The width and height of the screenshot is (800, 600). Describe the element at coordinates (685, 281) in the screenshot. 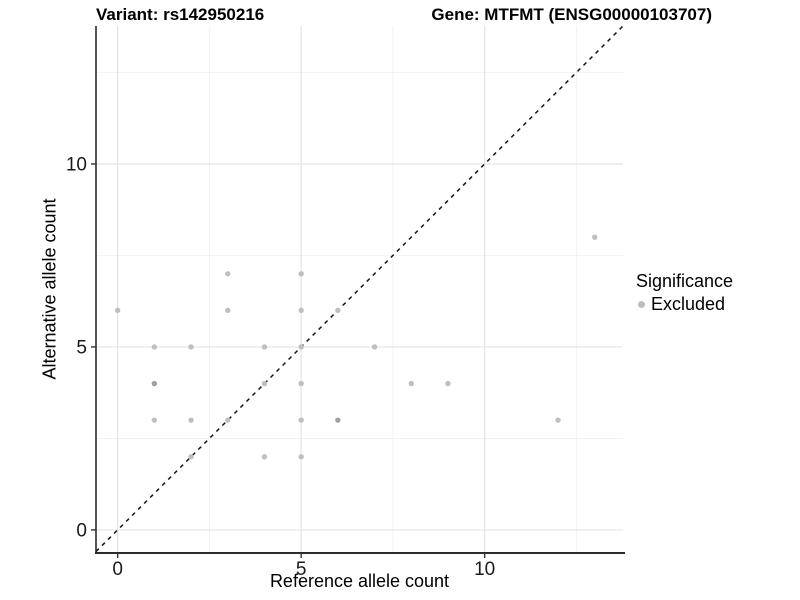

I see `legend-title: Significance` at that location.